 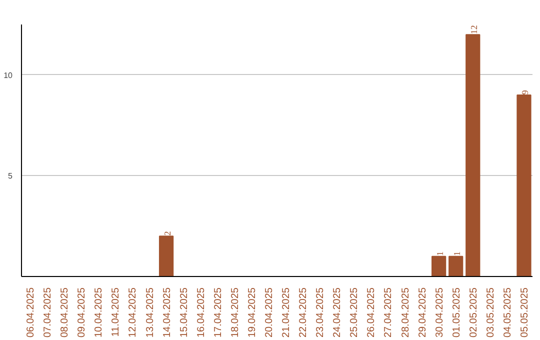 I want to click on x-tick-label: 26.04.2025, so click(x=372, y=312).